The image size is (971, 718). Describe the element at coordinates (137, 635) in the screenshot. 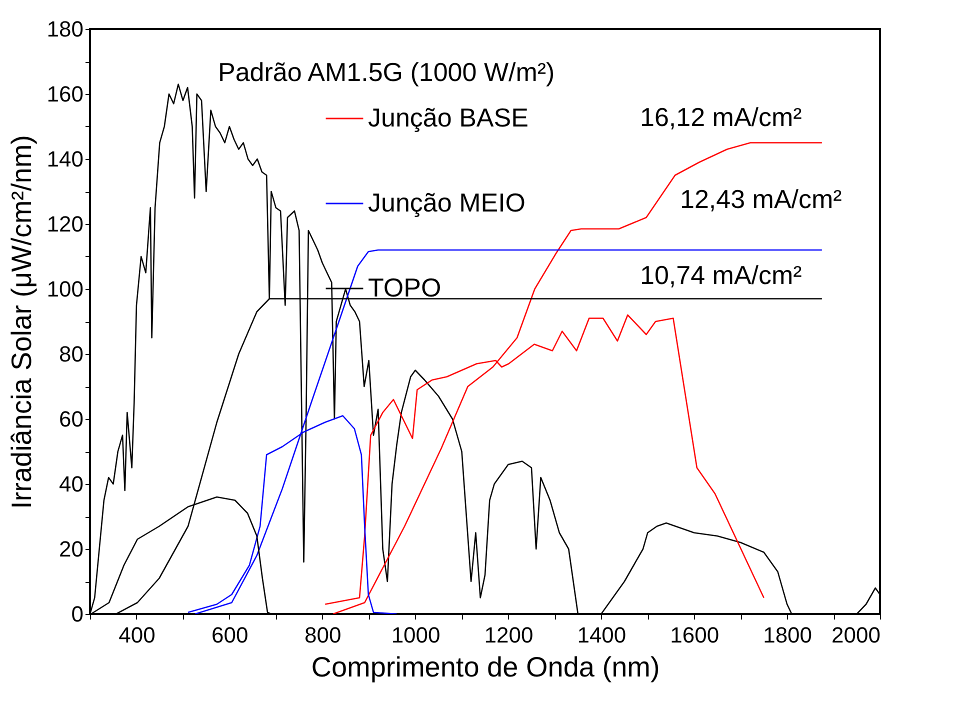

I see `x-tick-label: 400` at that location.